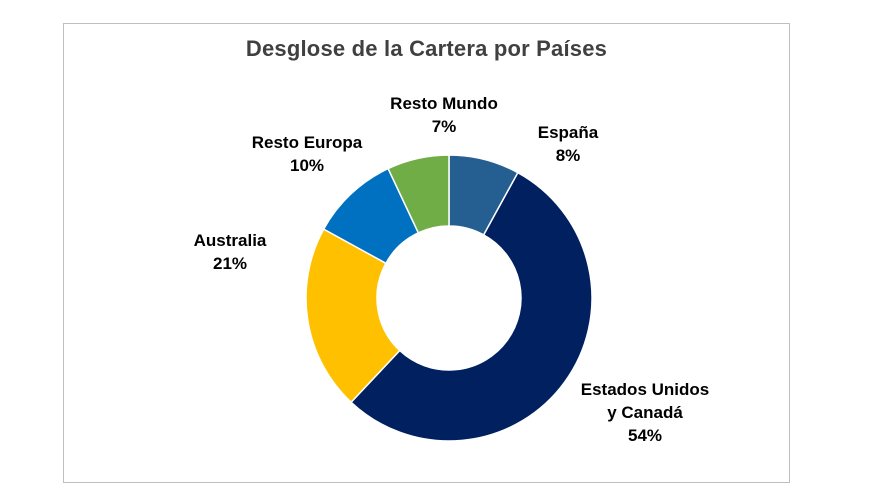 Image resolution: width=893 pixels, height=495 pixels. What do you see at coordinates (353, 316) in the screenshot?
I see `slice-australia` at bounding box center [353, 316].